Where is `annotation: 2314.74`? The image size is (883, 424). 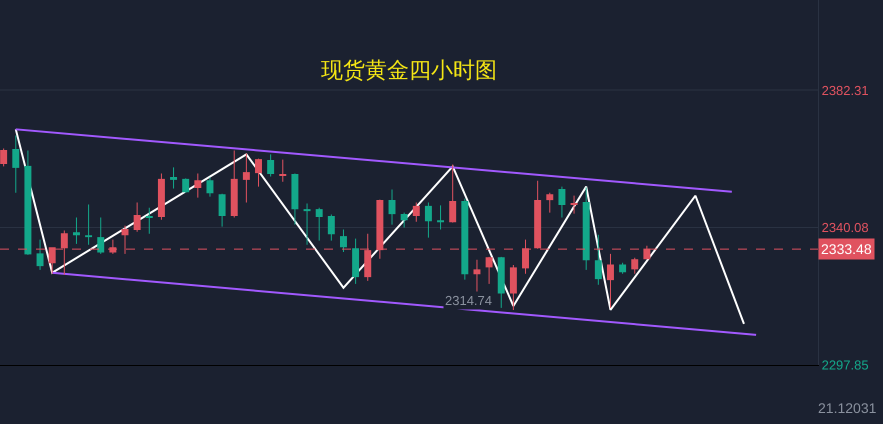 annotation: 2314.74 is located at coordinates (468, 300).